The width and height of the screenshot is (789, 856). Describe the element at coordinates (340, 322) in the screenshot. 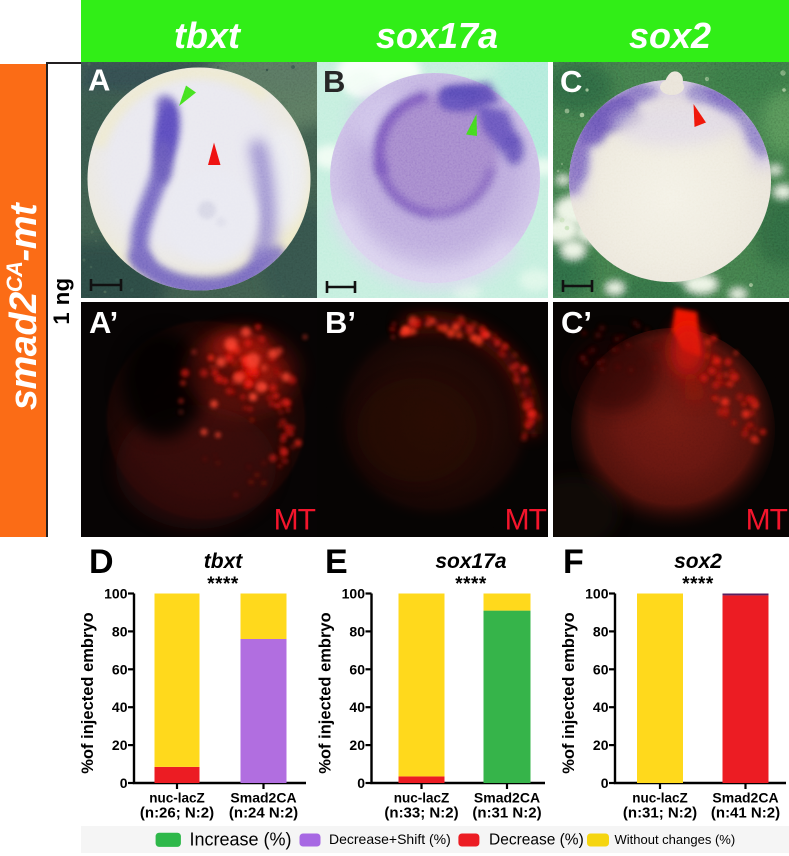

I see `svg-text: B’` at that location.